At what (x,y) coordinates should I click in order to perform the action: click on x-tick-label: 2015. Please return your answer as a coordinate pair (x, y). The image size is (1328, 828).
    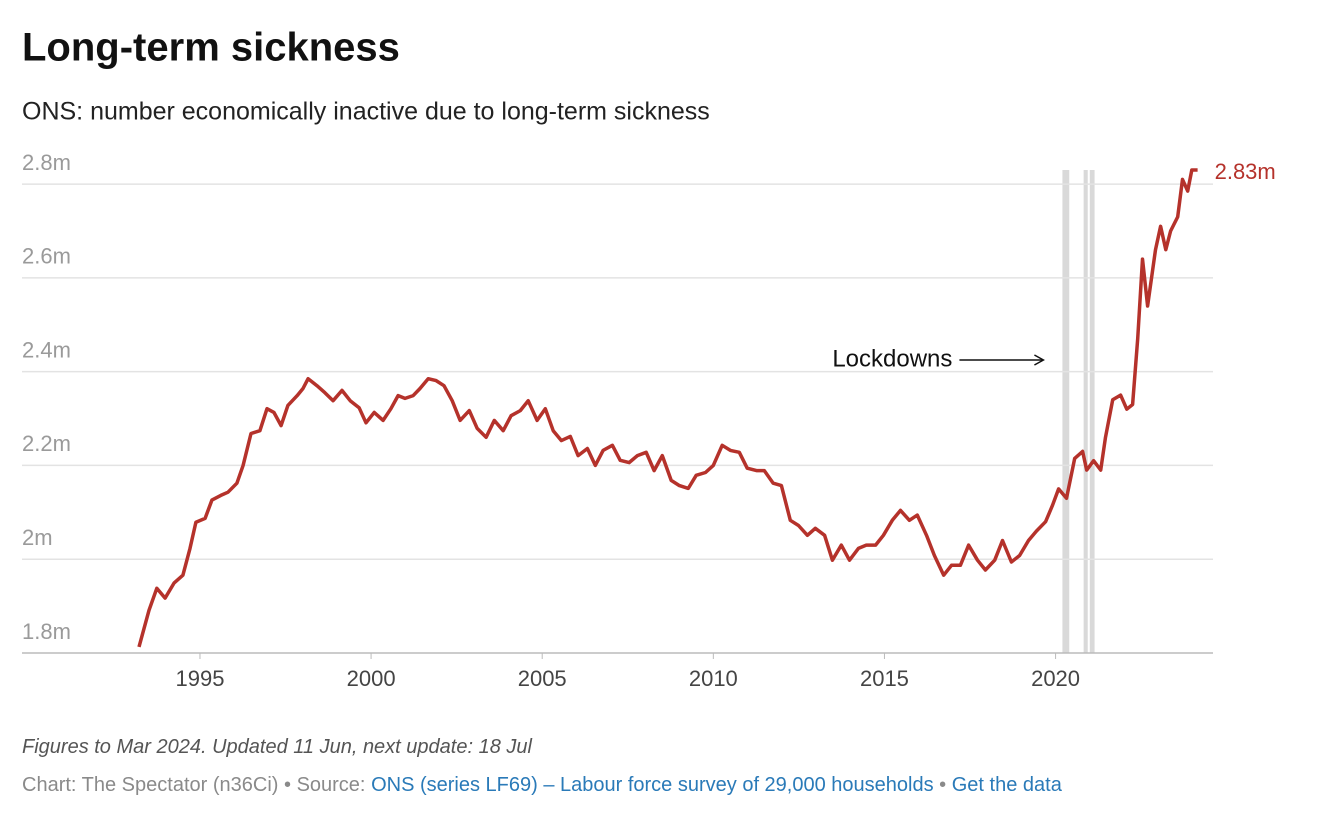
    Looking at the image, I should click on (884, 678).